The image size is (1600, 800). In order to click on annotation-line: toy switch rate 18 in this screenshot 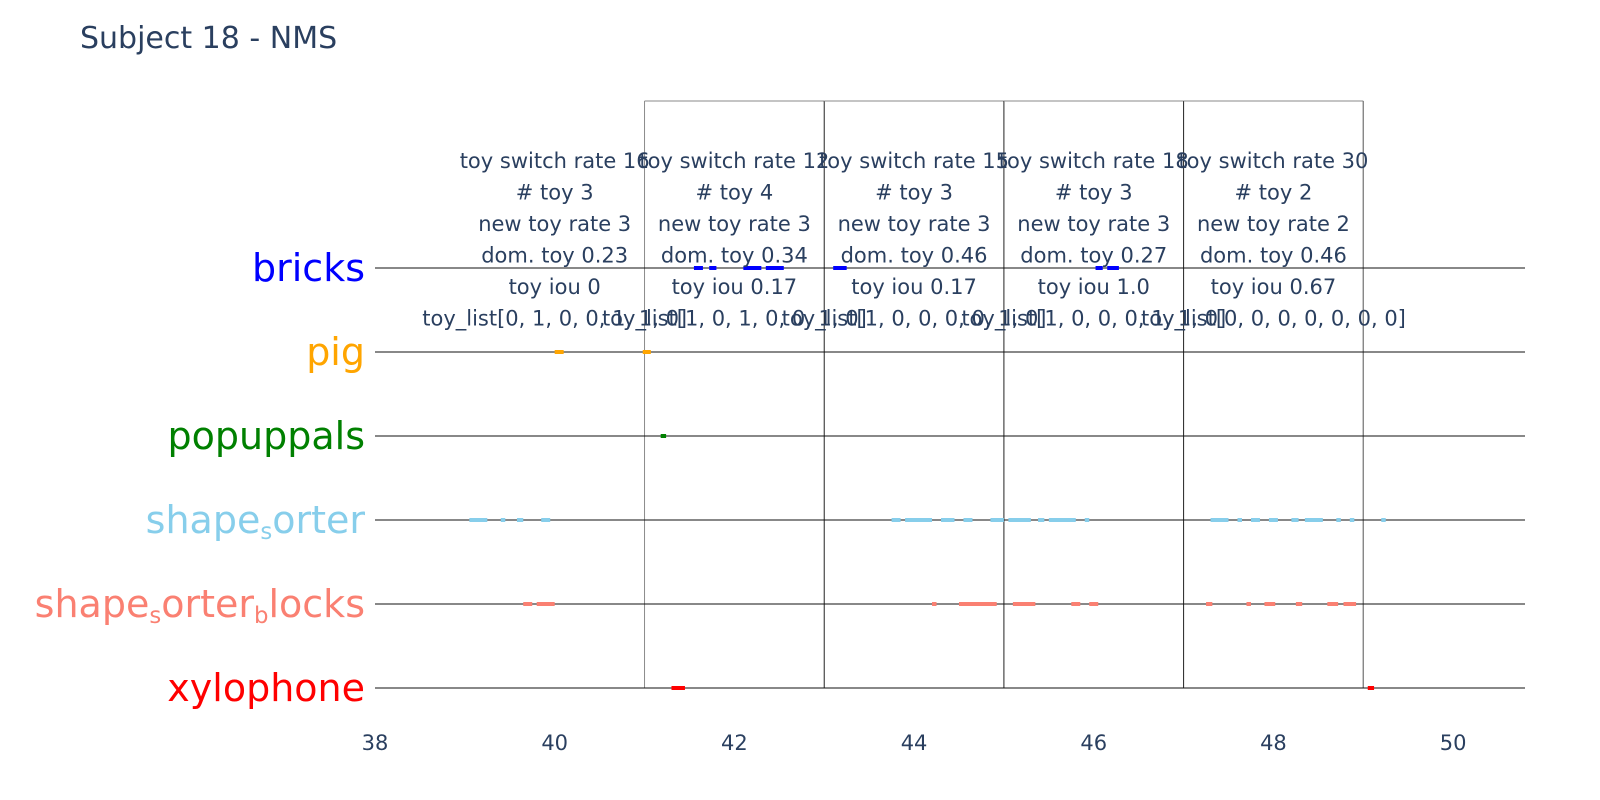, I will do `click(1094, 161)`.